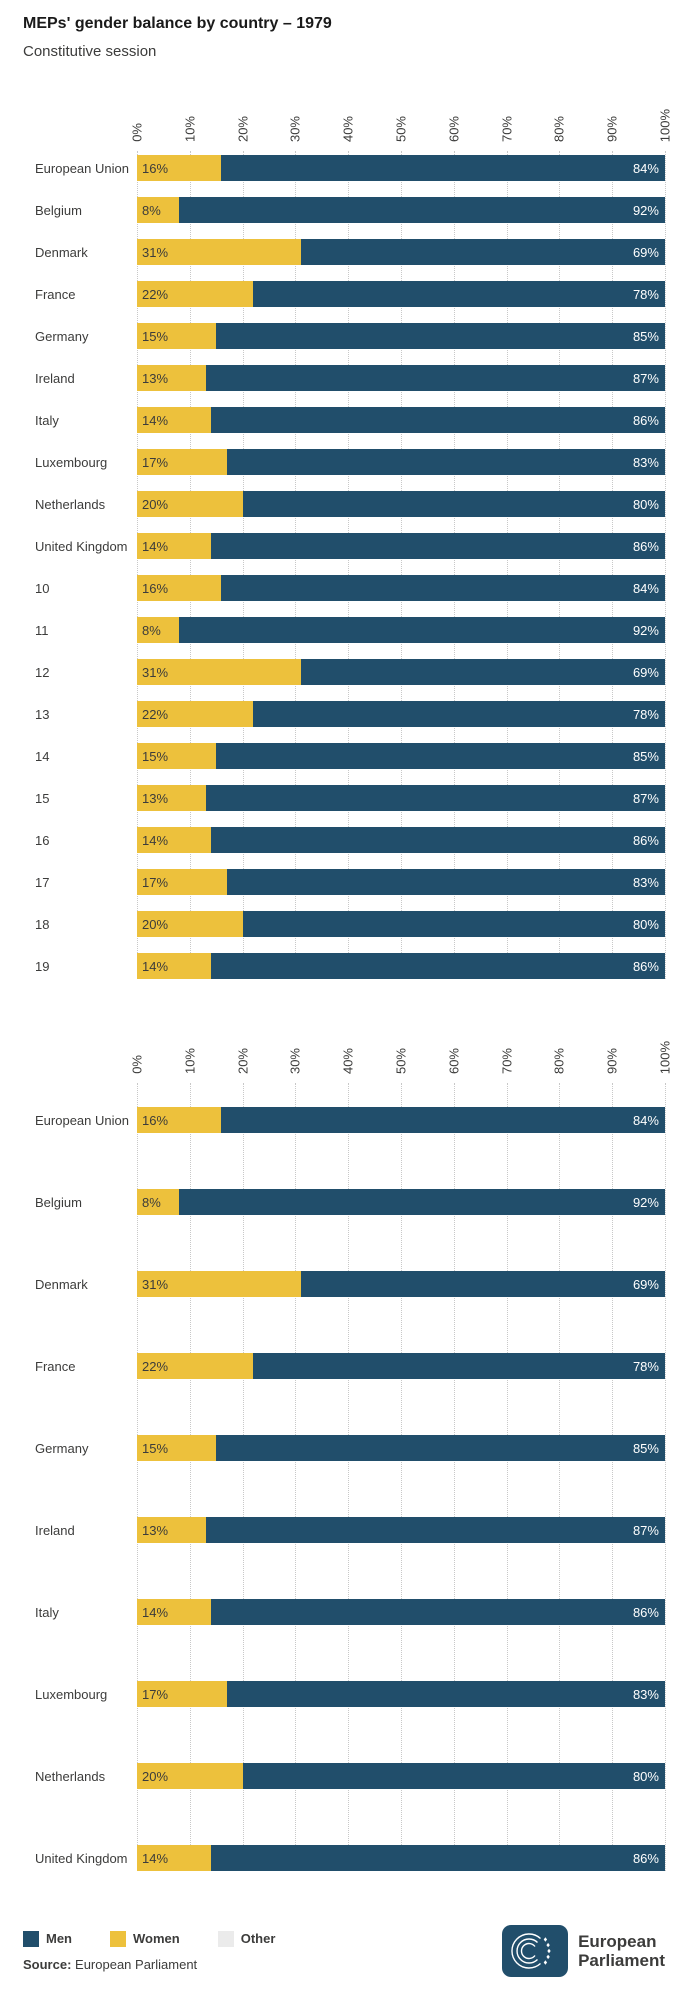  I want to click on x-axis-tick-label: 50%, so click(401, 128).